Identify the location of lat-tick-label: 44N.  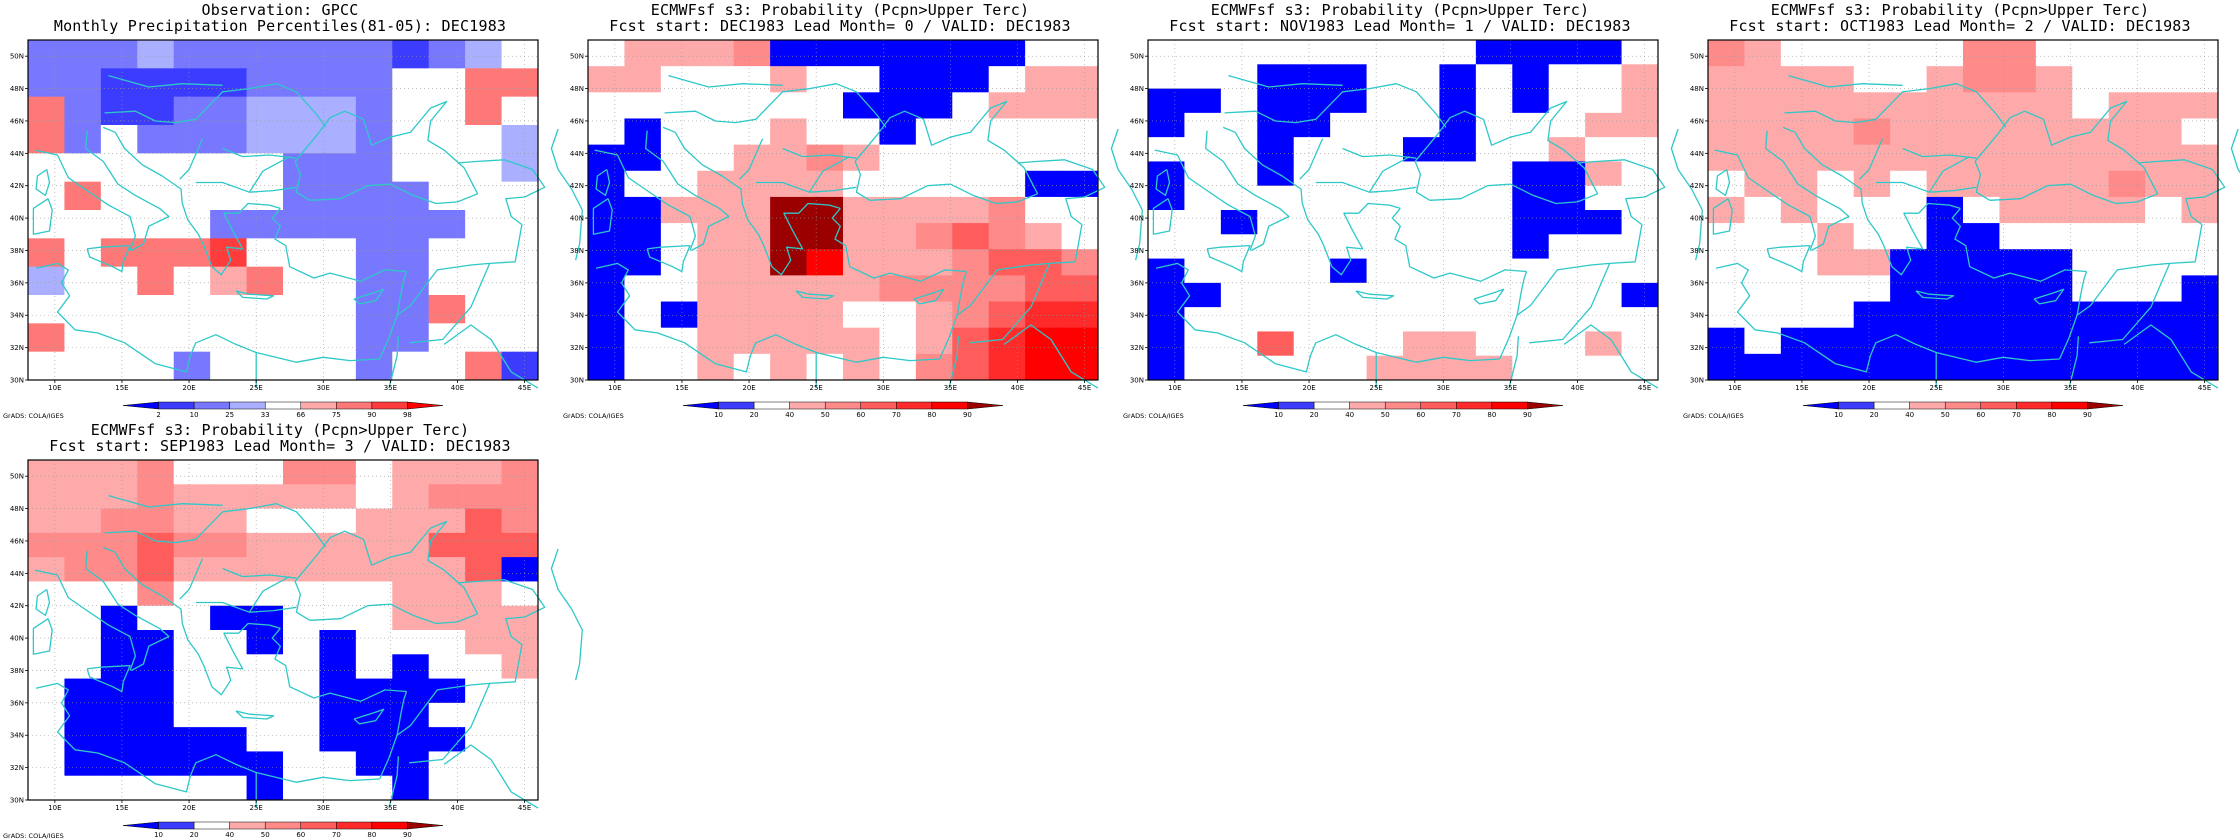
(17, 574).